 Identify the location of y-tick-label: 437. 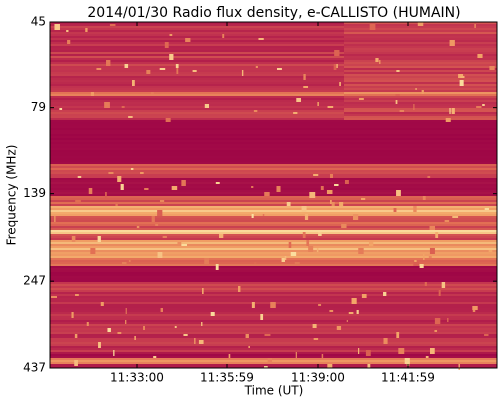
(34, 368).